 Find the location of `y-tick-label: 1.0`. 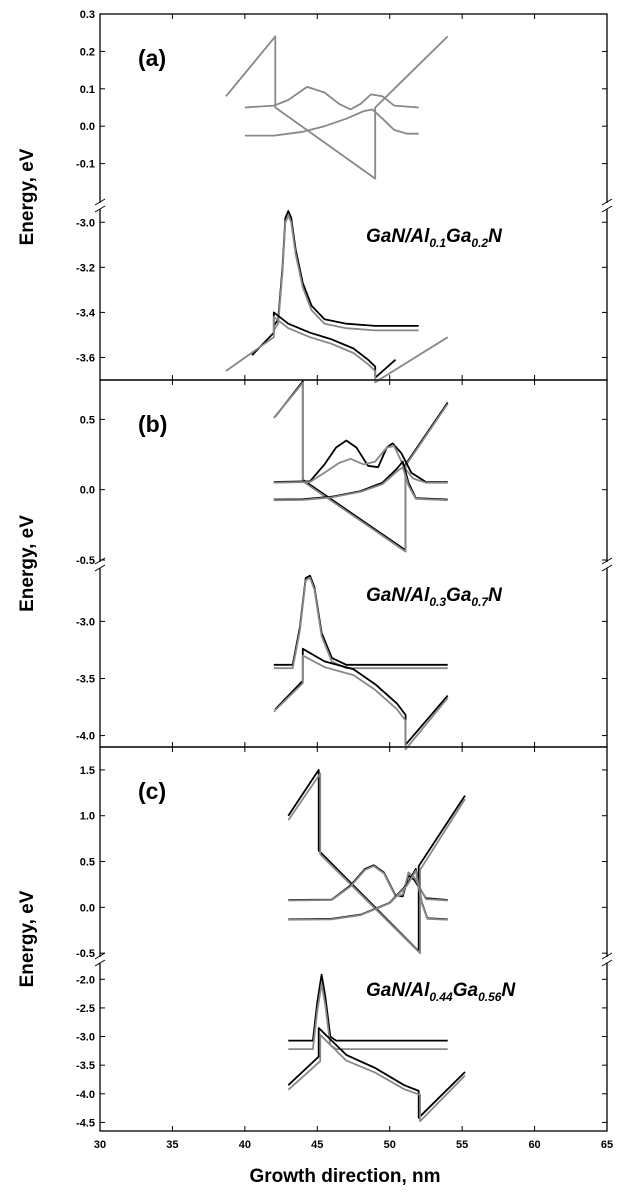

y-tick-label: 1.0 is located at coordinates (87, 817).